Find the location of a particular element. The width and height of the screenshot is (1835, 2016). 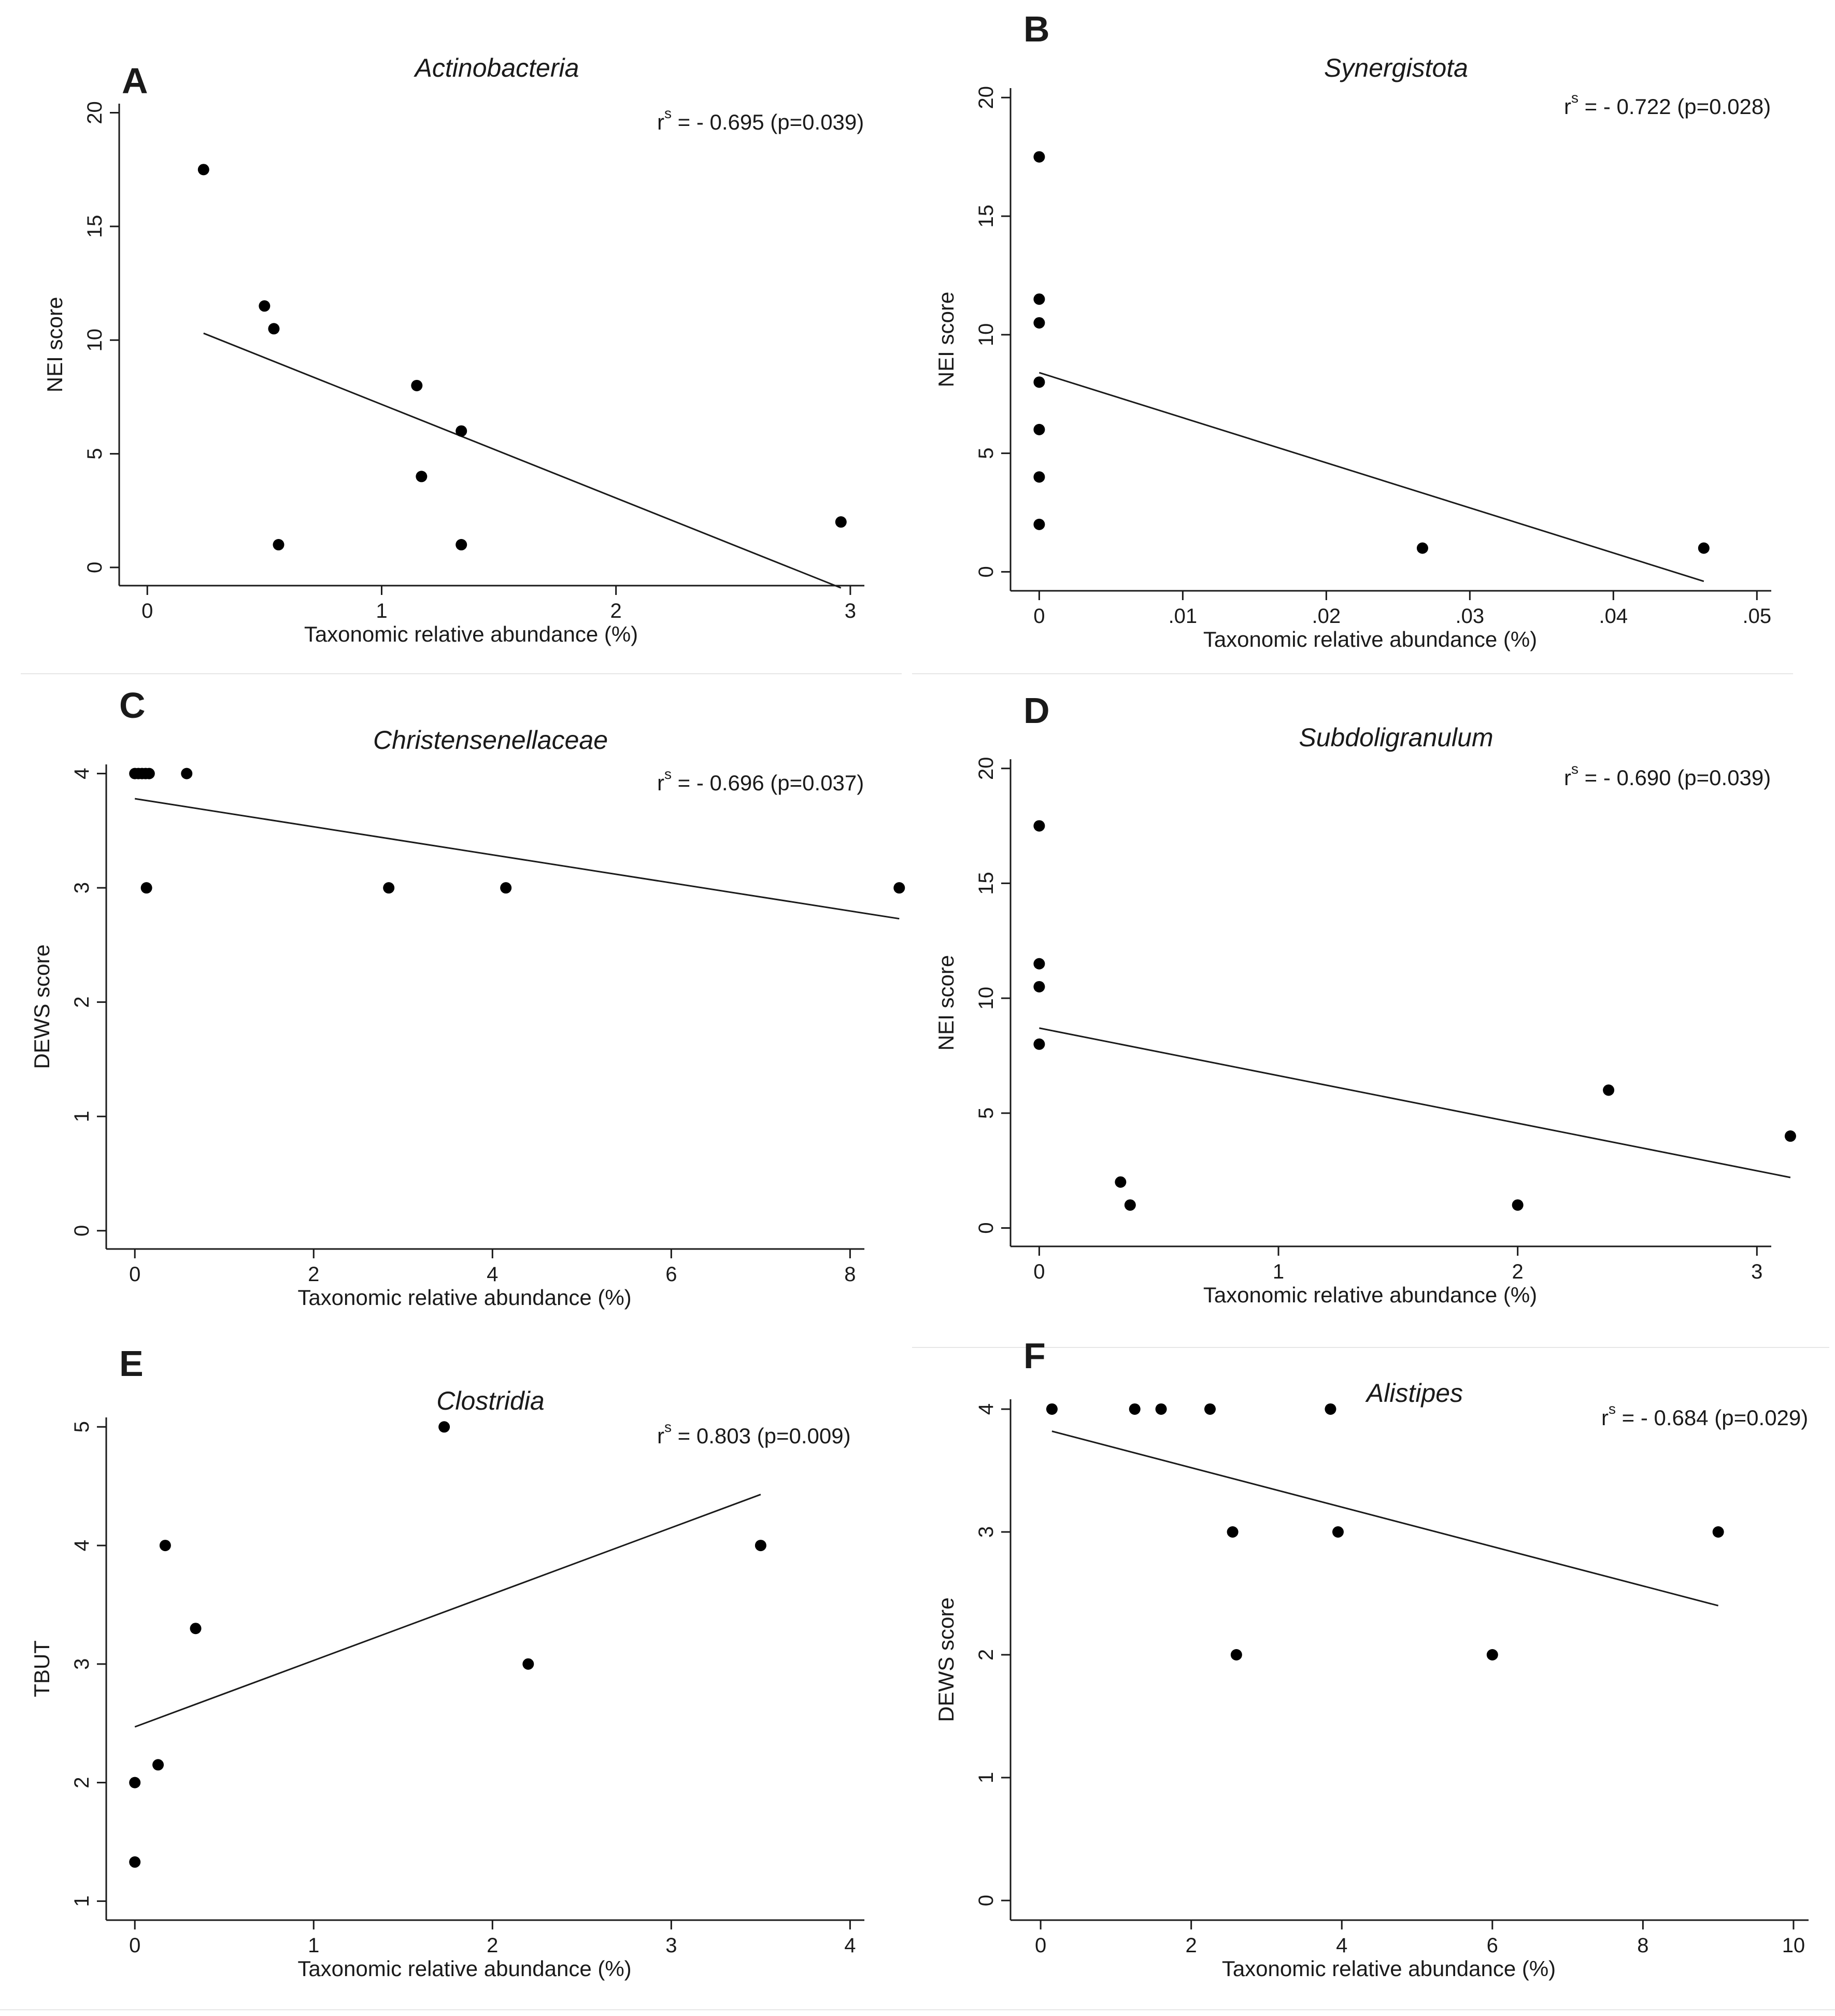

x-tick-label: 6 is located at coordinates (1492, 1945).